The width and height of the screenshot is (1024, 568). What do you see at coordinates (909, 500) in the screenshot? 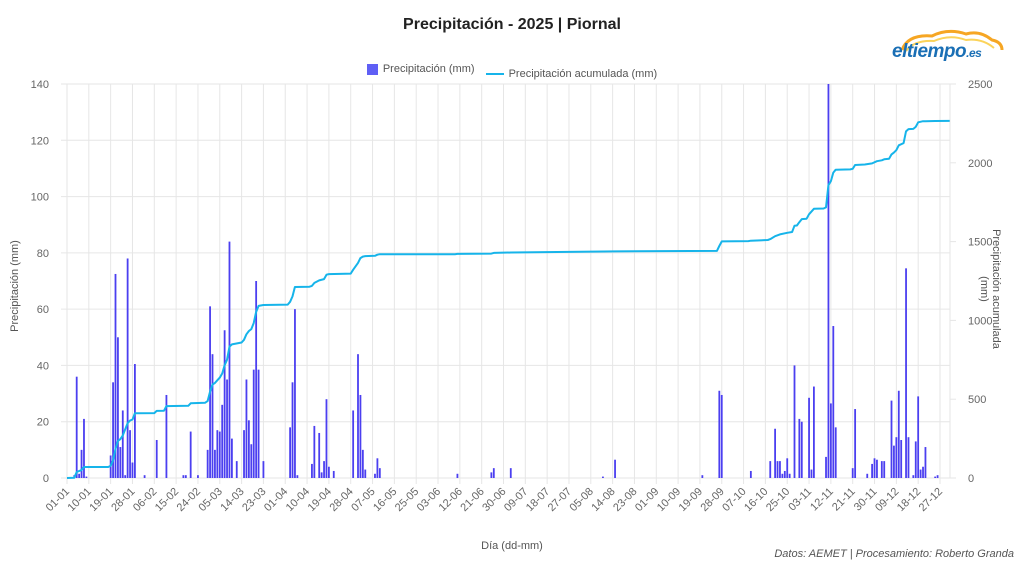
I see `x-tick-label: 18-12` at bounding box center [909, 500].